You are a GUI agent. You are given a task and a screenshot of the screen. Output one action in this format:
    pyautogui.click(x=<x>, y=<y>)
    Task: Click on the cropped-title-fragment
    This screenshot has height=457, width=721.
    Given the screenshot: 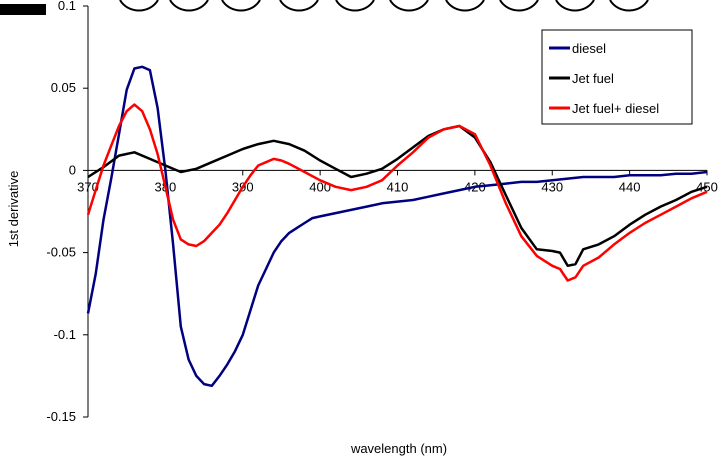 What is the action you would take?
    pyautogui.click(x=324, y=7)
    